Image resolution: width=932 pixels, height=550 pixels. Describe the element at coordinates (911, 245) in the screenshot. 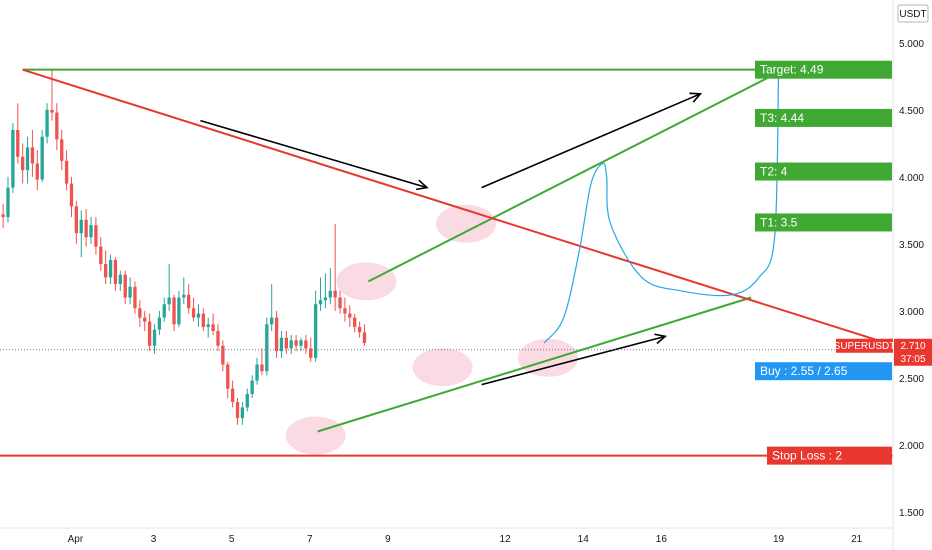

I see `price-tick-label: 3.500` at that location.